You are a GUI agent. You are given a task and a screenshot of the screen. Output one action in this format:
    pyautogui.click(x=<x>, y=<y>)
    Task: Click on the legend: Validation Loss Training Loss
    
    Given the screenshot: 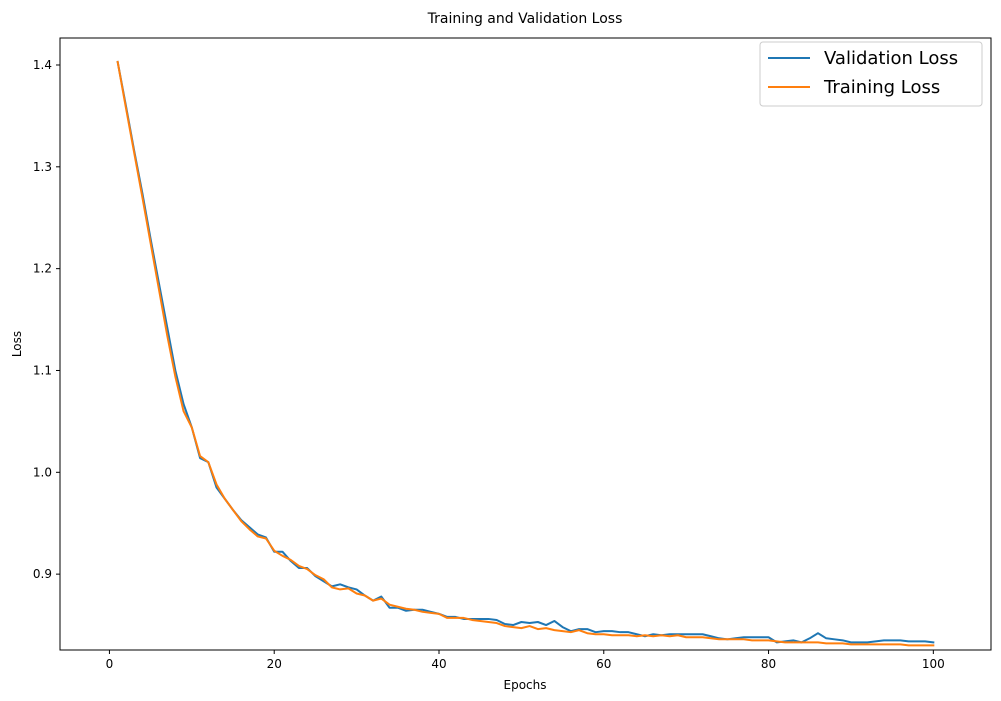 What is the action you would take?
    pyautogui.click(x=871, y=74)
    